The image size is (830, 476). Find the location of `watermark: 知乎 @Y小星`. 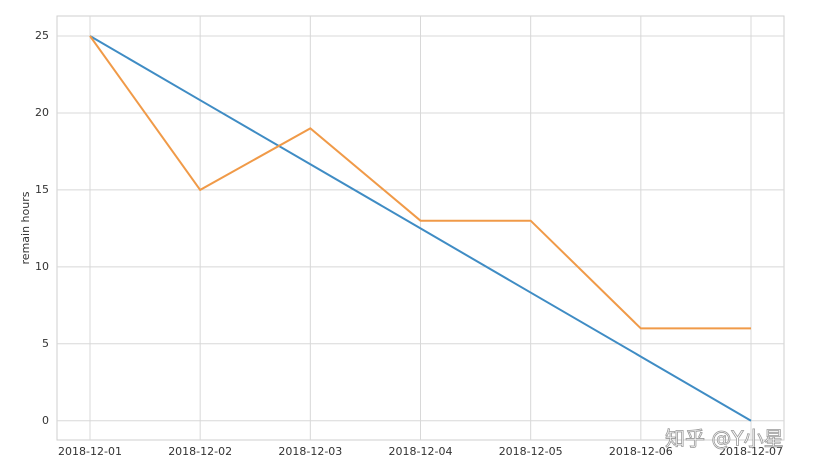

watermark: 知乎 @Y小星 is located at coordinates (724, 439).